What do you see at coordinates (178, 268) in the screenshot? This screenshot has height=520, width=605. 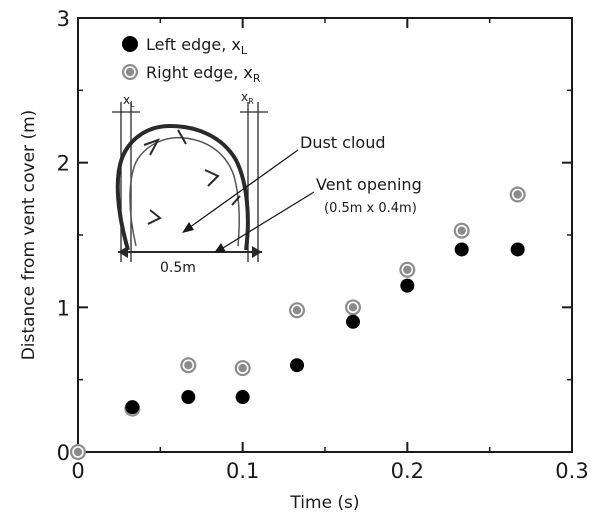 I see `inset-width-label: 0.5m` at bounding box center [178, 268].